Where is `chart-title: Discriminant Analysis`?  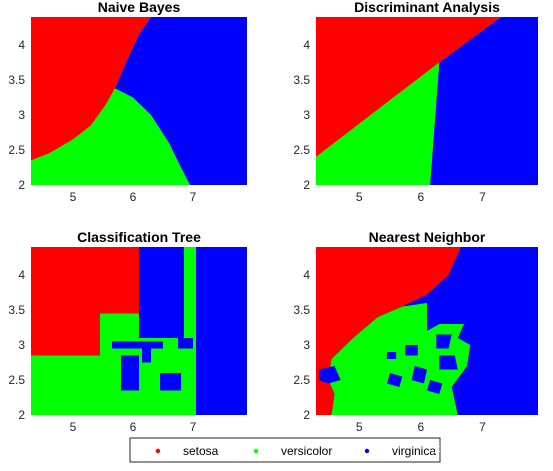 chart-title: Discriminant Analysis is located at coordinates (427, 7).